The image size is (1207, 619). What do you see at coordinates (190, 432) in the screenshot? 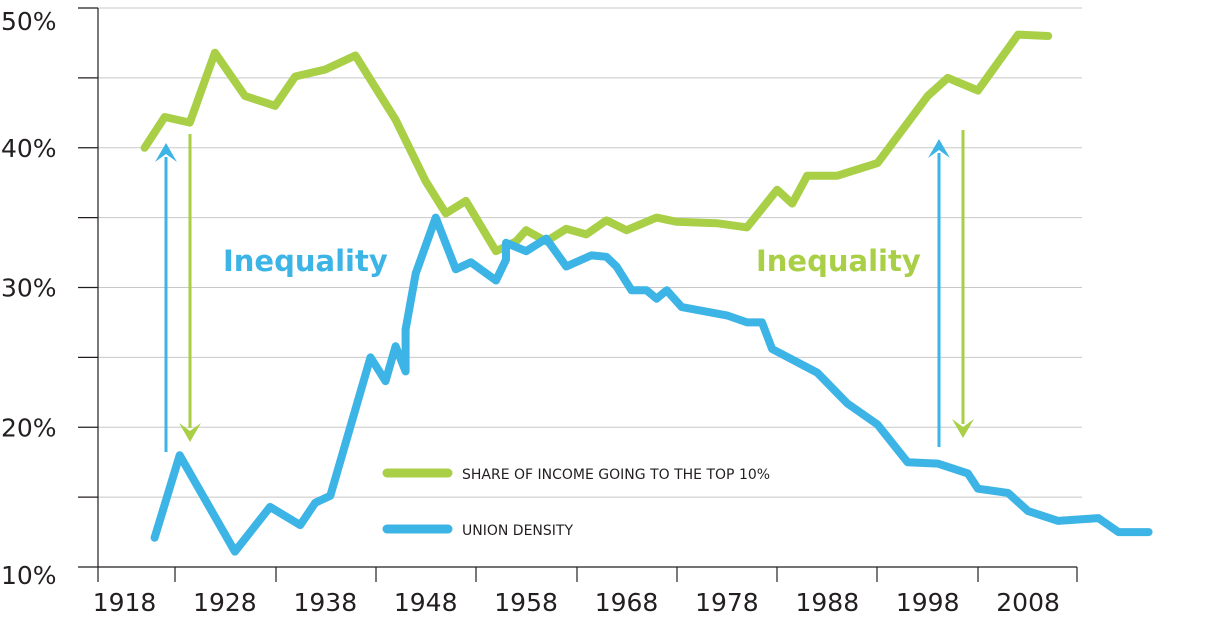
I see `arrow-down-left-head` at bounding box center [190, 432].